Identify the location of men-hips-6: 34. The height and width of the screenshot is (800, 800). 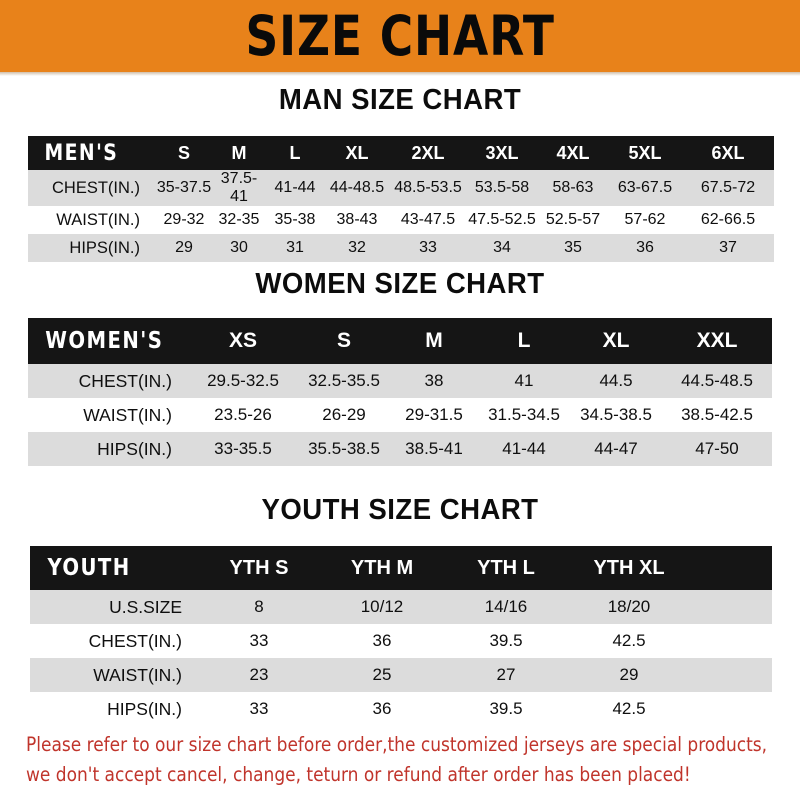
(502, 247).